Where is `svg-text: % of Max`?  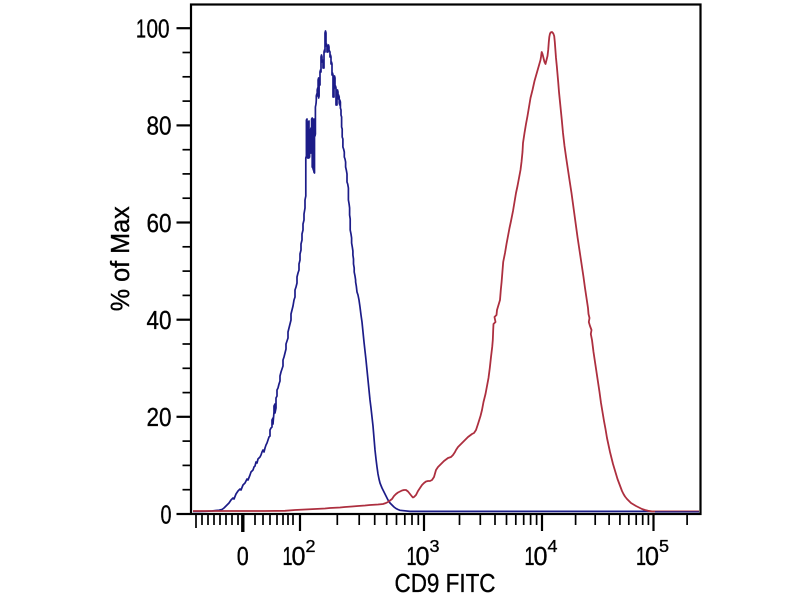 svg-text: % of Max is located at coordinates (121, 258).